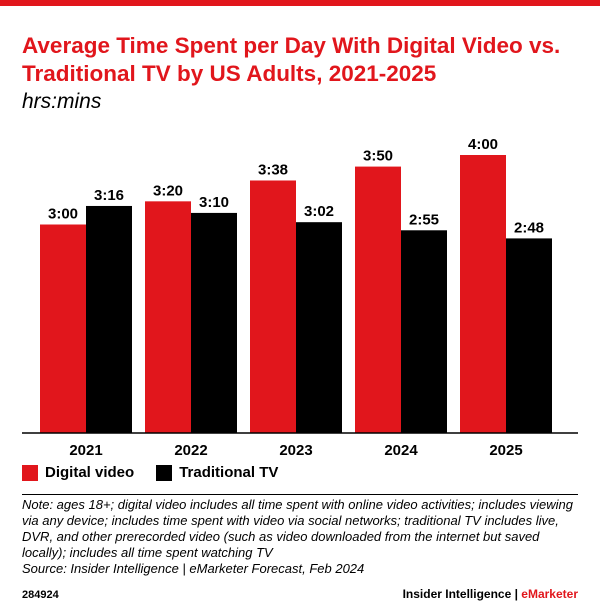 The width and height of the screenshot is (600, 614). I want to click on data-label-digital-video-2021: 3:00, so click(63, 214).